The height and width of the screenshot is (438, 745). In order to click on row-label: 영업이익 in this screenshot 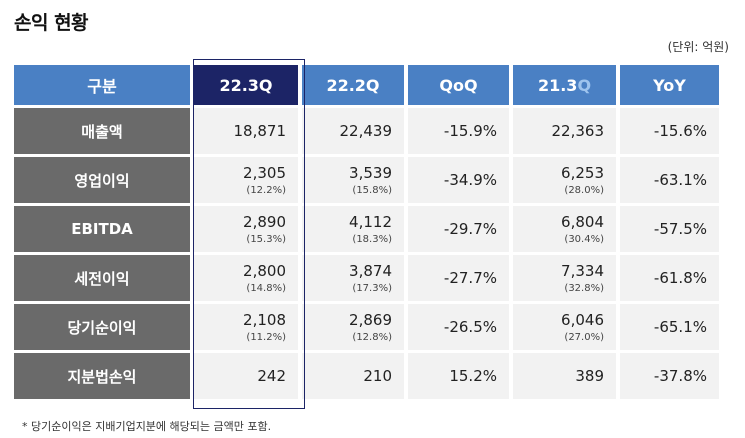, I will do `click(102, 180)`.